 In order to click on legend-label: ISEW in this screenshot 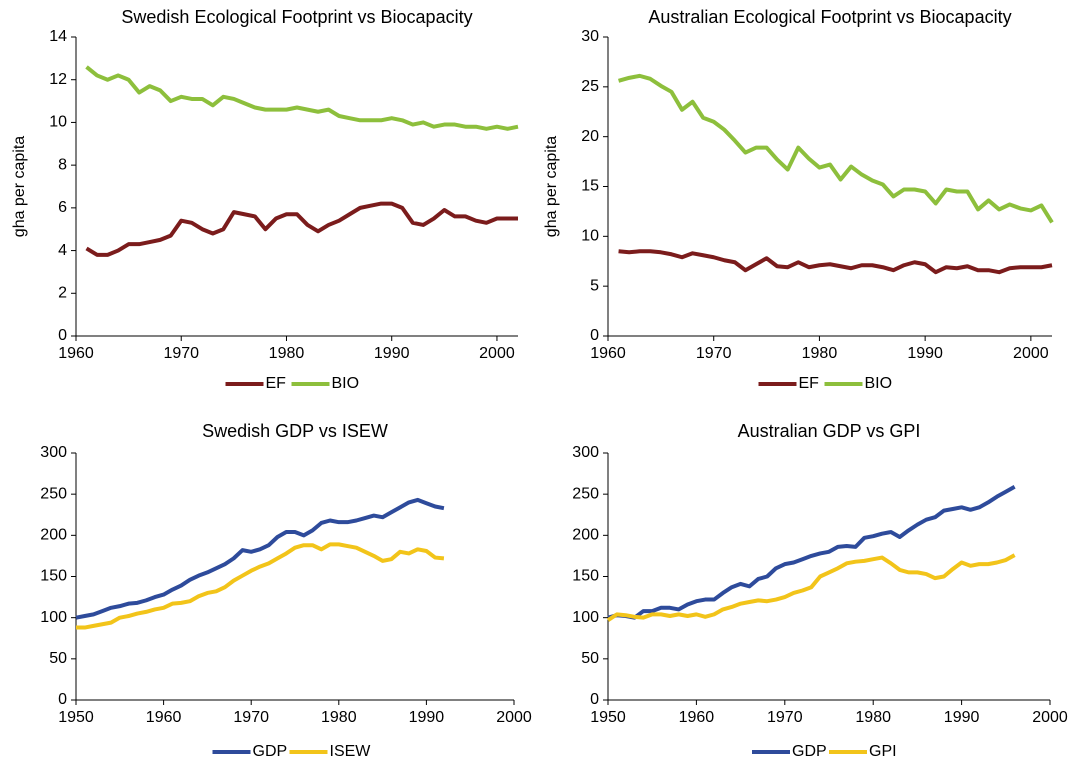, I will do `click(351, 751)`.